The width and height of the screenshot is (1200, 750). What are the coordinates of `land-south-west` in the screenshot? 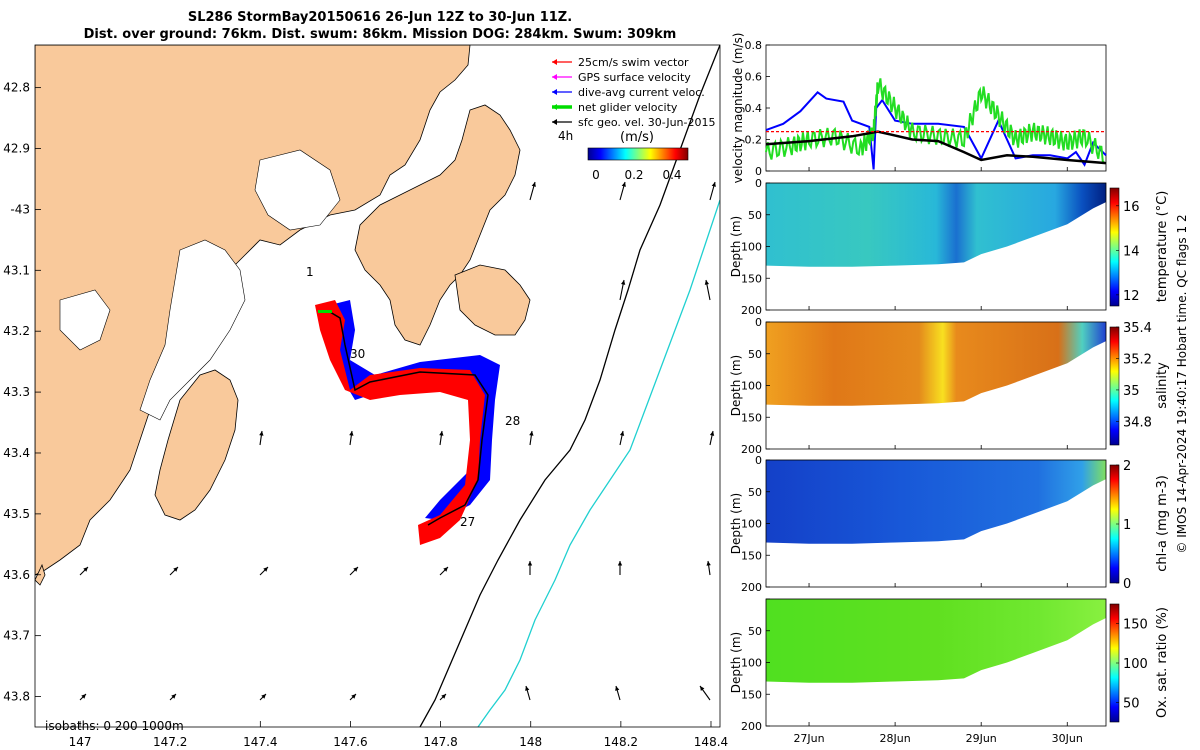 It's located at (196, 445).